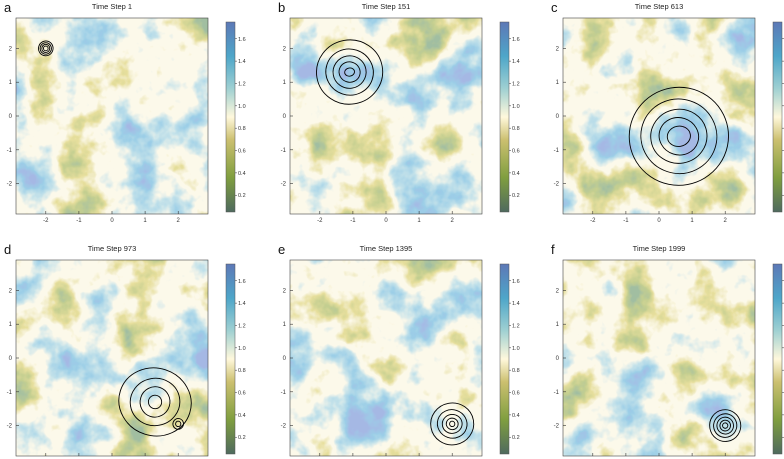  I want to click on panel-title: Time Step 973, so click(112, 248).